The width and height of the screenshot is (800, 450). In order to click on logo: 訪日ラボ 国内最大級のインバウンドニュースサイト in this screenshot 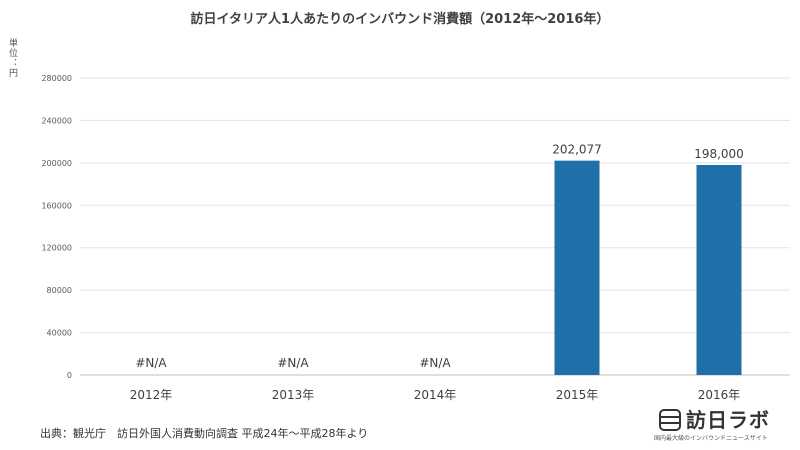, I will do `click(725, 426)`.